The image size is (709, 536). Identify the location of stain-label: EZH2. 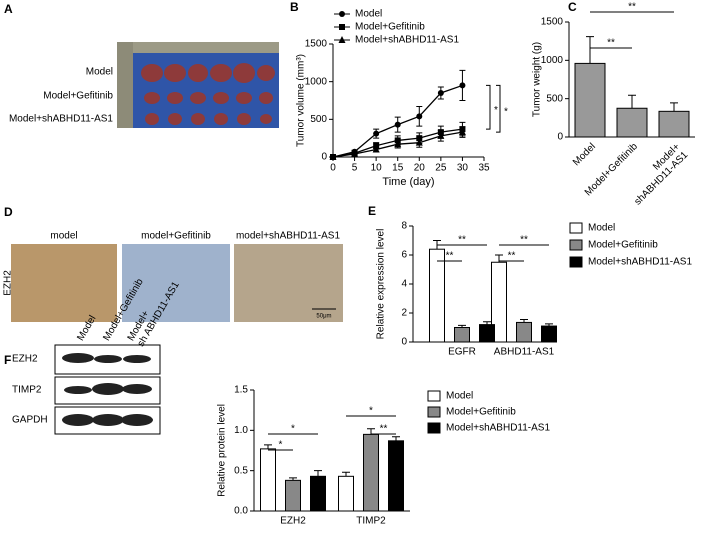
(8, 283).